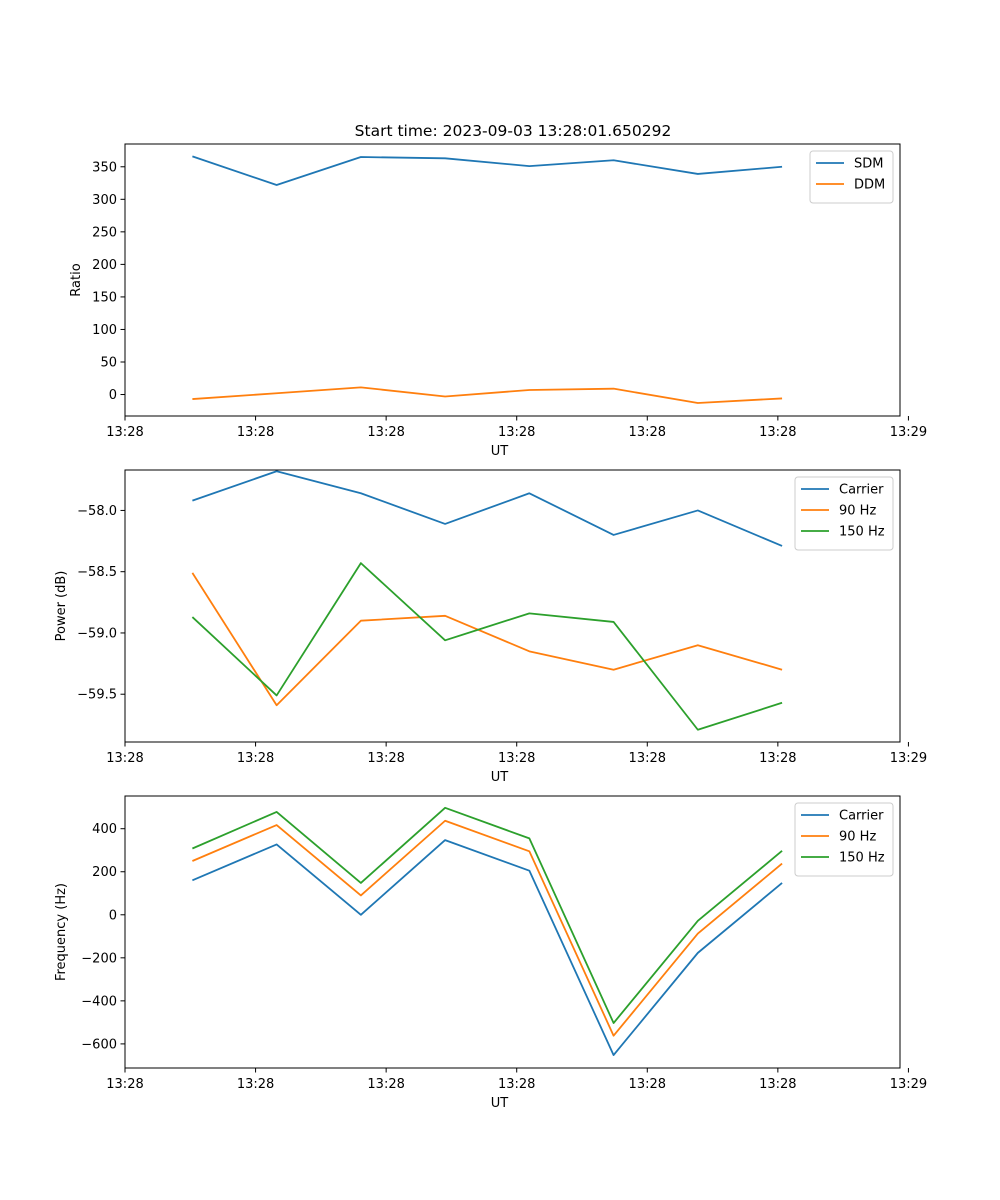 The width and height of the screenshot is (1000, 1200). What do you see at coordinates (513, 131) in the screenshot?
I see `figure-title: Start time: 2023-09-03 13:28:01.650292` at bounding box center [513, 131].